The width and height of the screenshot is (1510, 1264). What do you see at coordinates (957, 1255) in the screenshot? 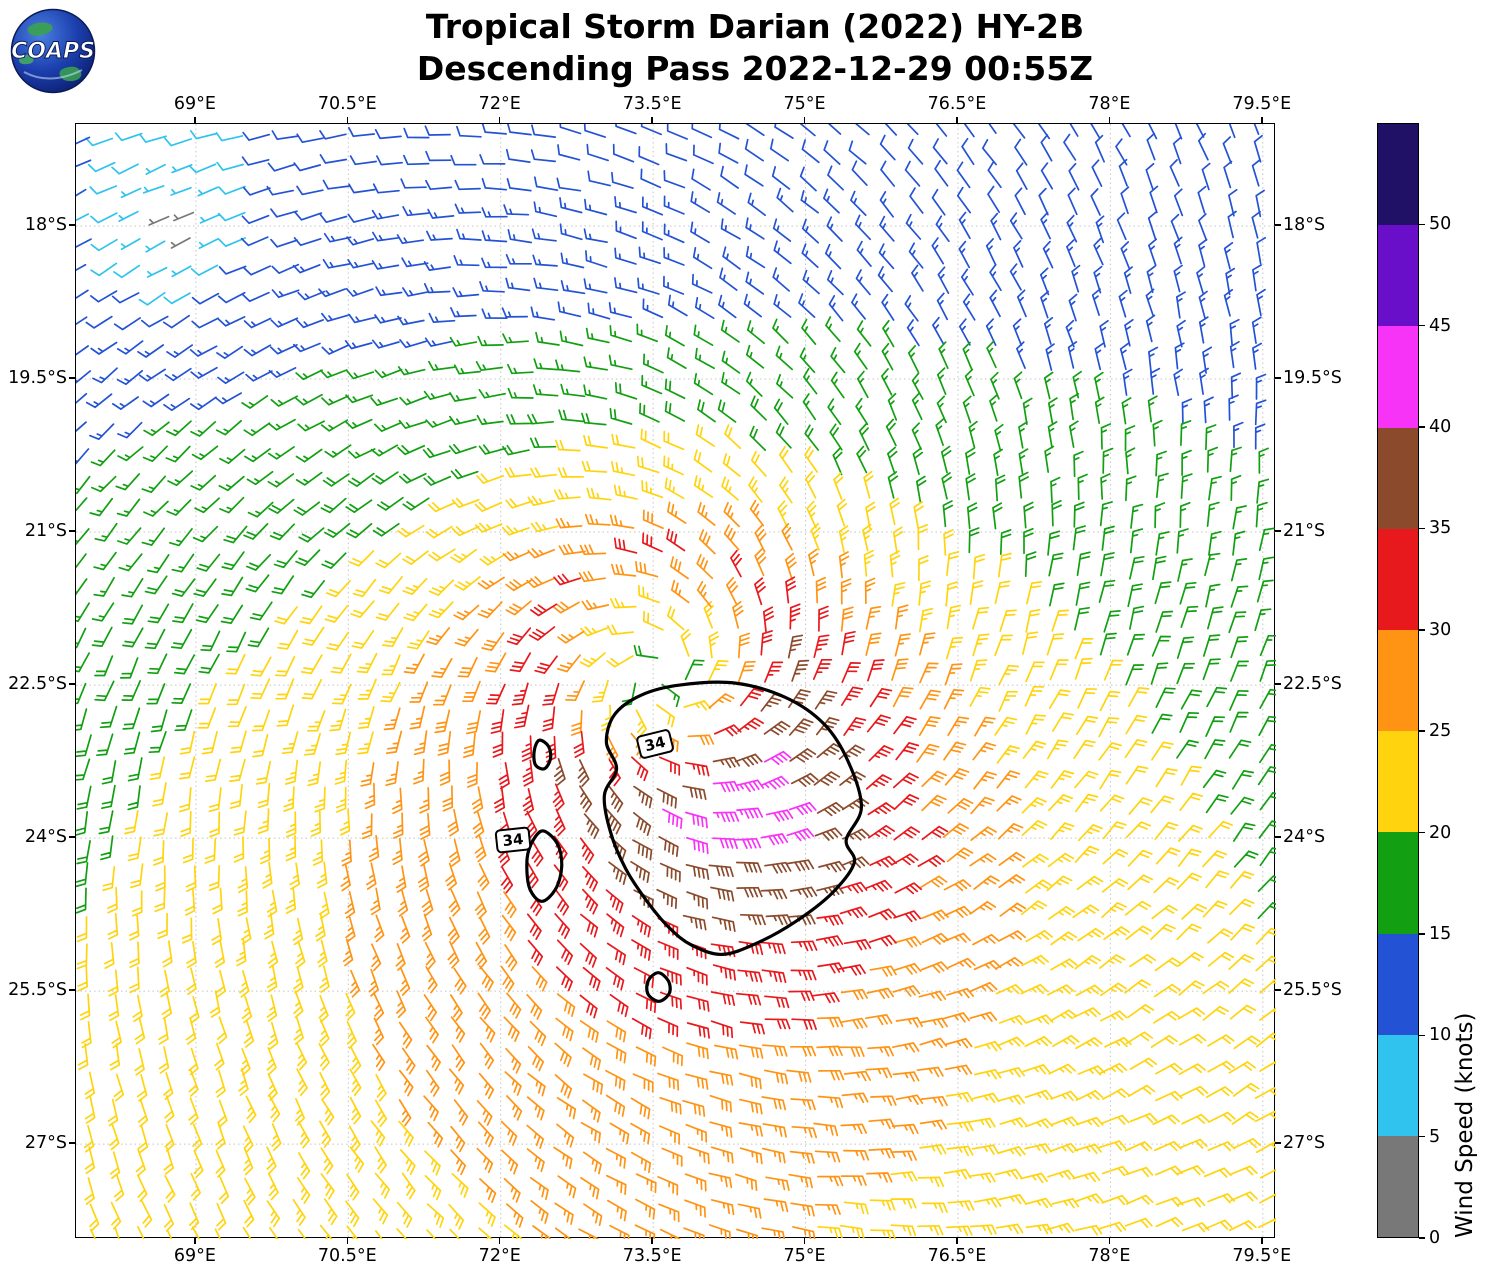
I see `lon-axis-label-bottom: 76.5°E` at bounding box center [957, 1255].